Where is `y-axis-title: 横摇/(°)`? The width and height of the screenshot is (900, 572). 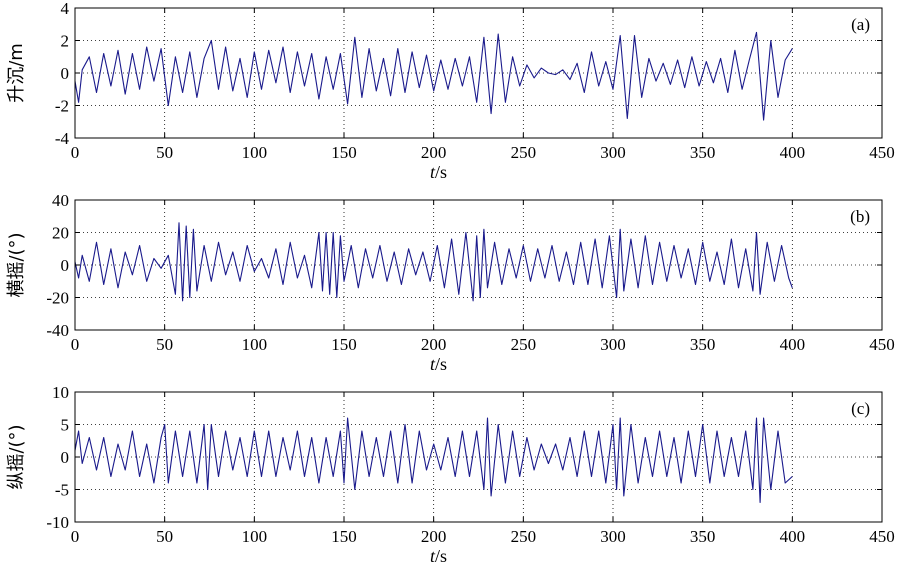 y-axis-title: 横摇/(°) is located at coordinates (16, 264).